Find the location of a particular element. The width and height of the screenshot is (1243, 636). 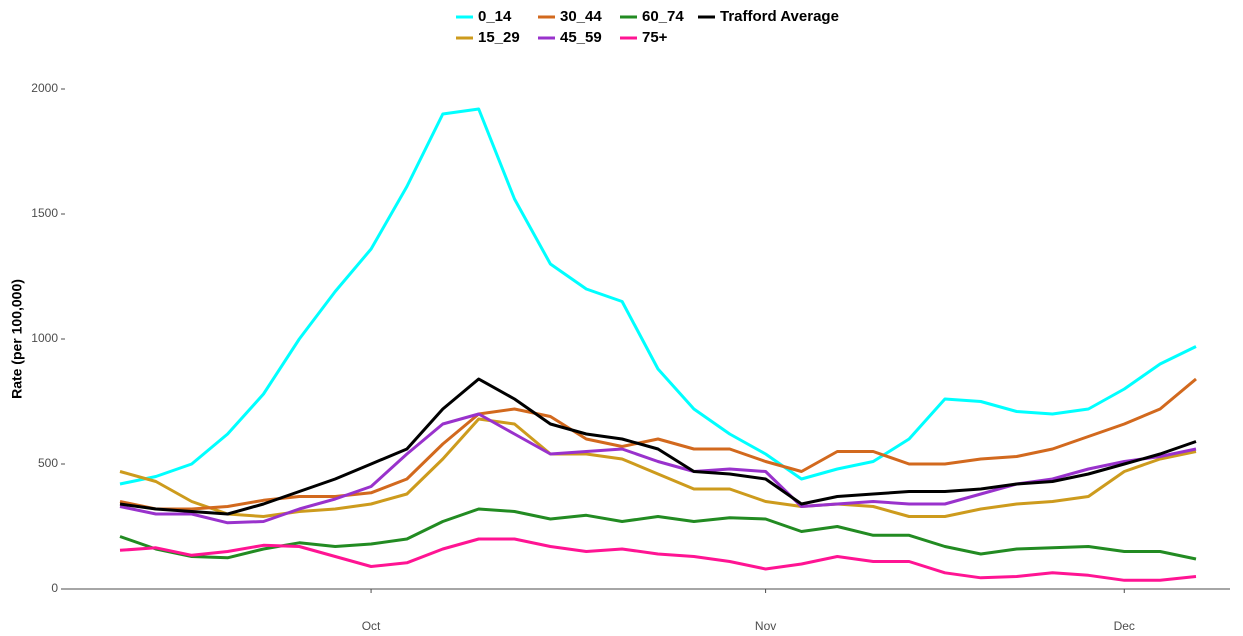

y-tick-label: 0 is located at coordinates (54, 588).